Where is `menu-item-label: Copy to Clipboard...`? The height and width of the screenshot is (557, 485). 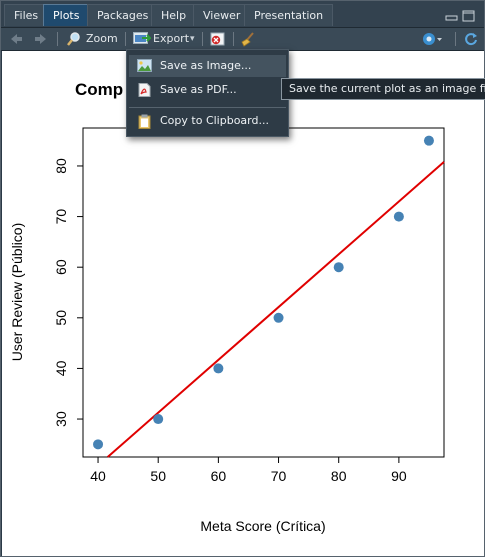
menu-item-label: Copy to Clipboard... is located at coordinates (214, 120).